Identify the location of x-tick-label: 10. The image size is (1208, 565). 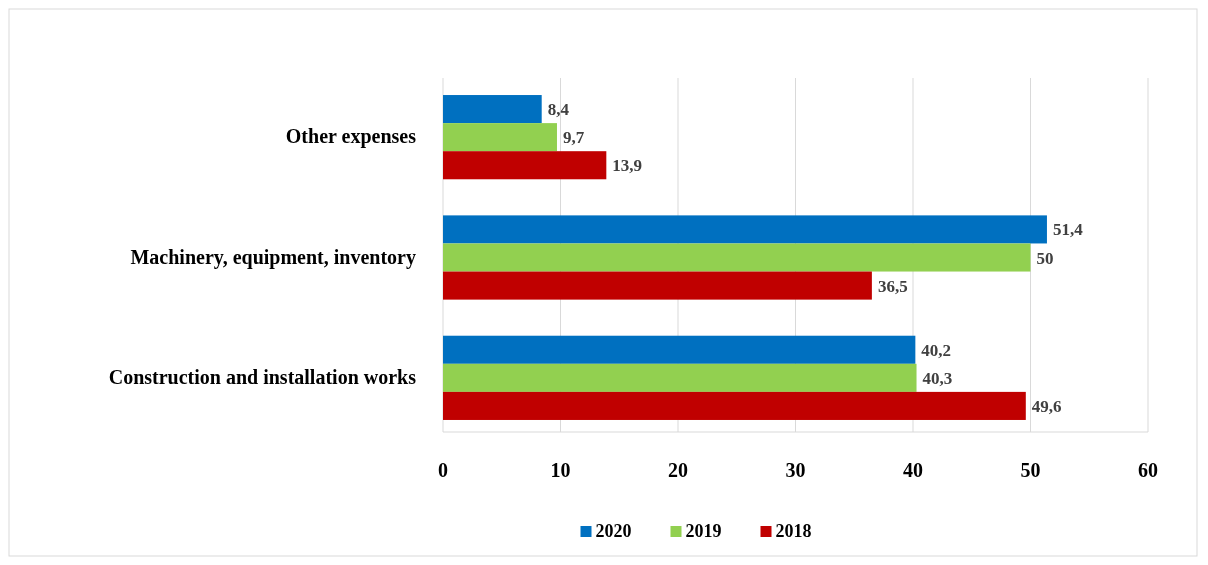
(560, 470).